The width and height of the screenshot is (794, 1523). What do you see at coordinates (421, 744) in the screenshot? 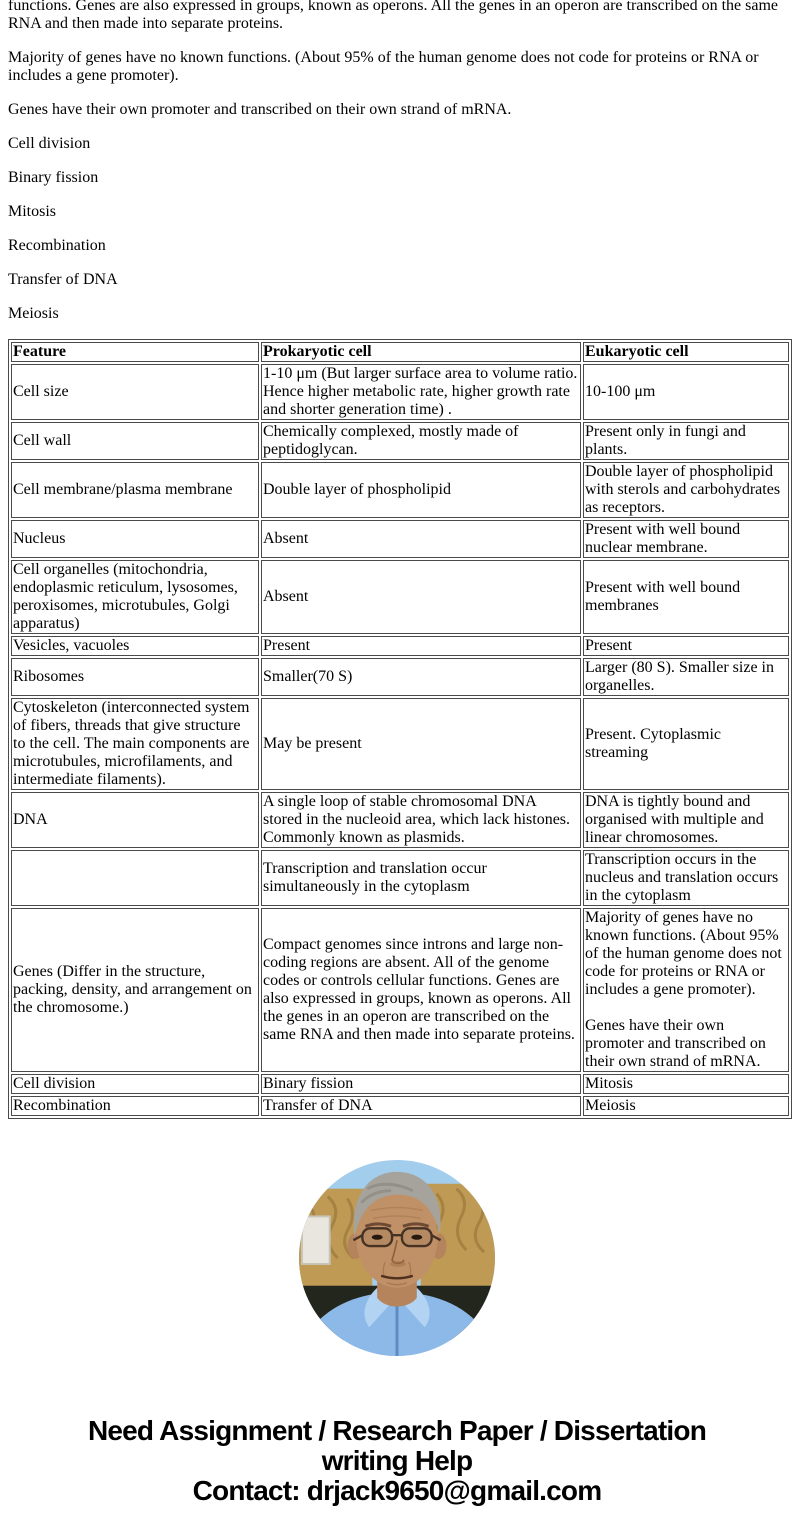
I see `table-cell: May be present` at bounding box center [421, 744].